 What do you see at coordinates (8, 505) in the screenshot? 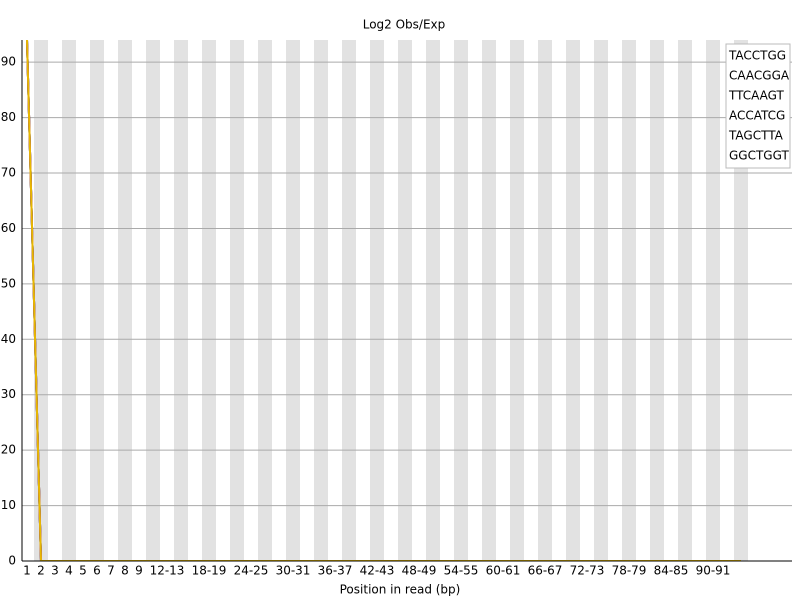
I see `y-tick-label: 10` at bounding box center [8, 505].